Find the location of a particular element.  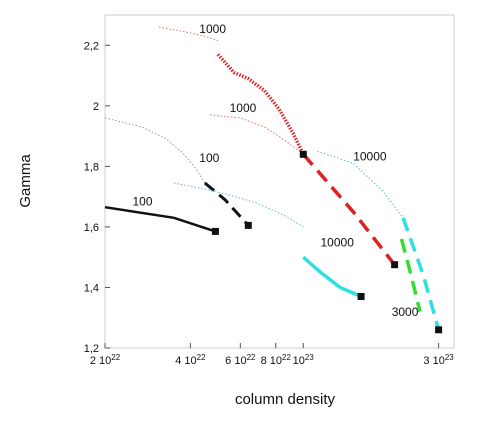

curve-label-4: 100 is located at coordinates (143, 202).